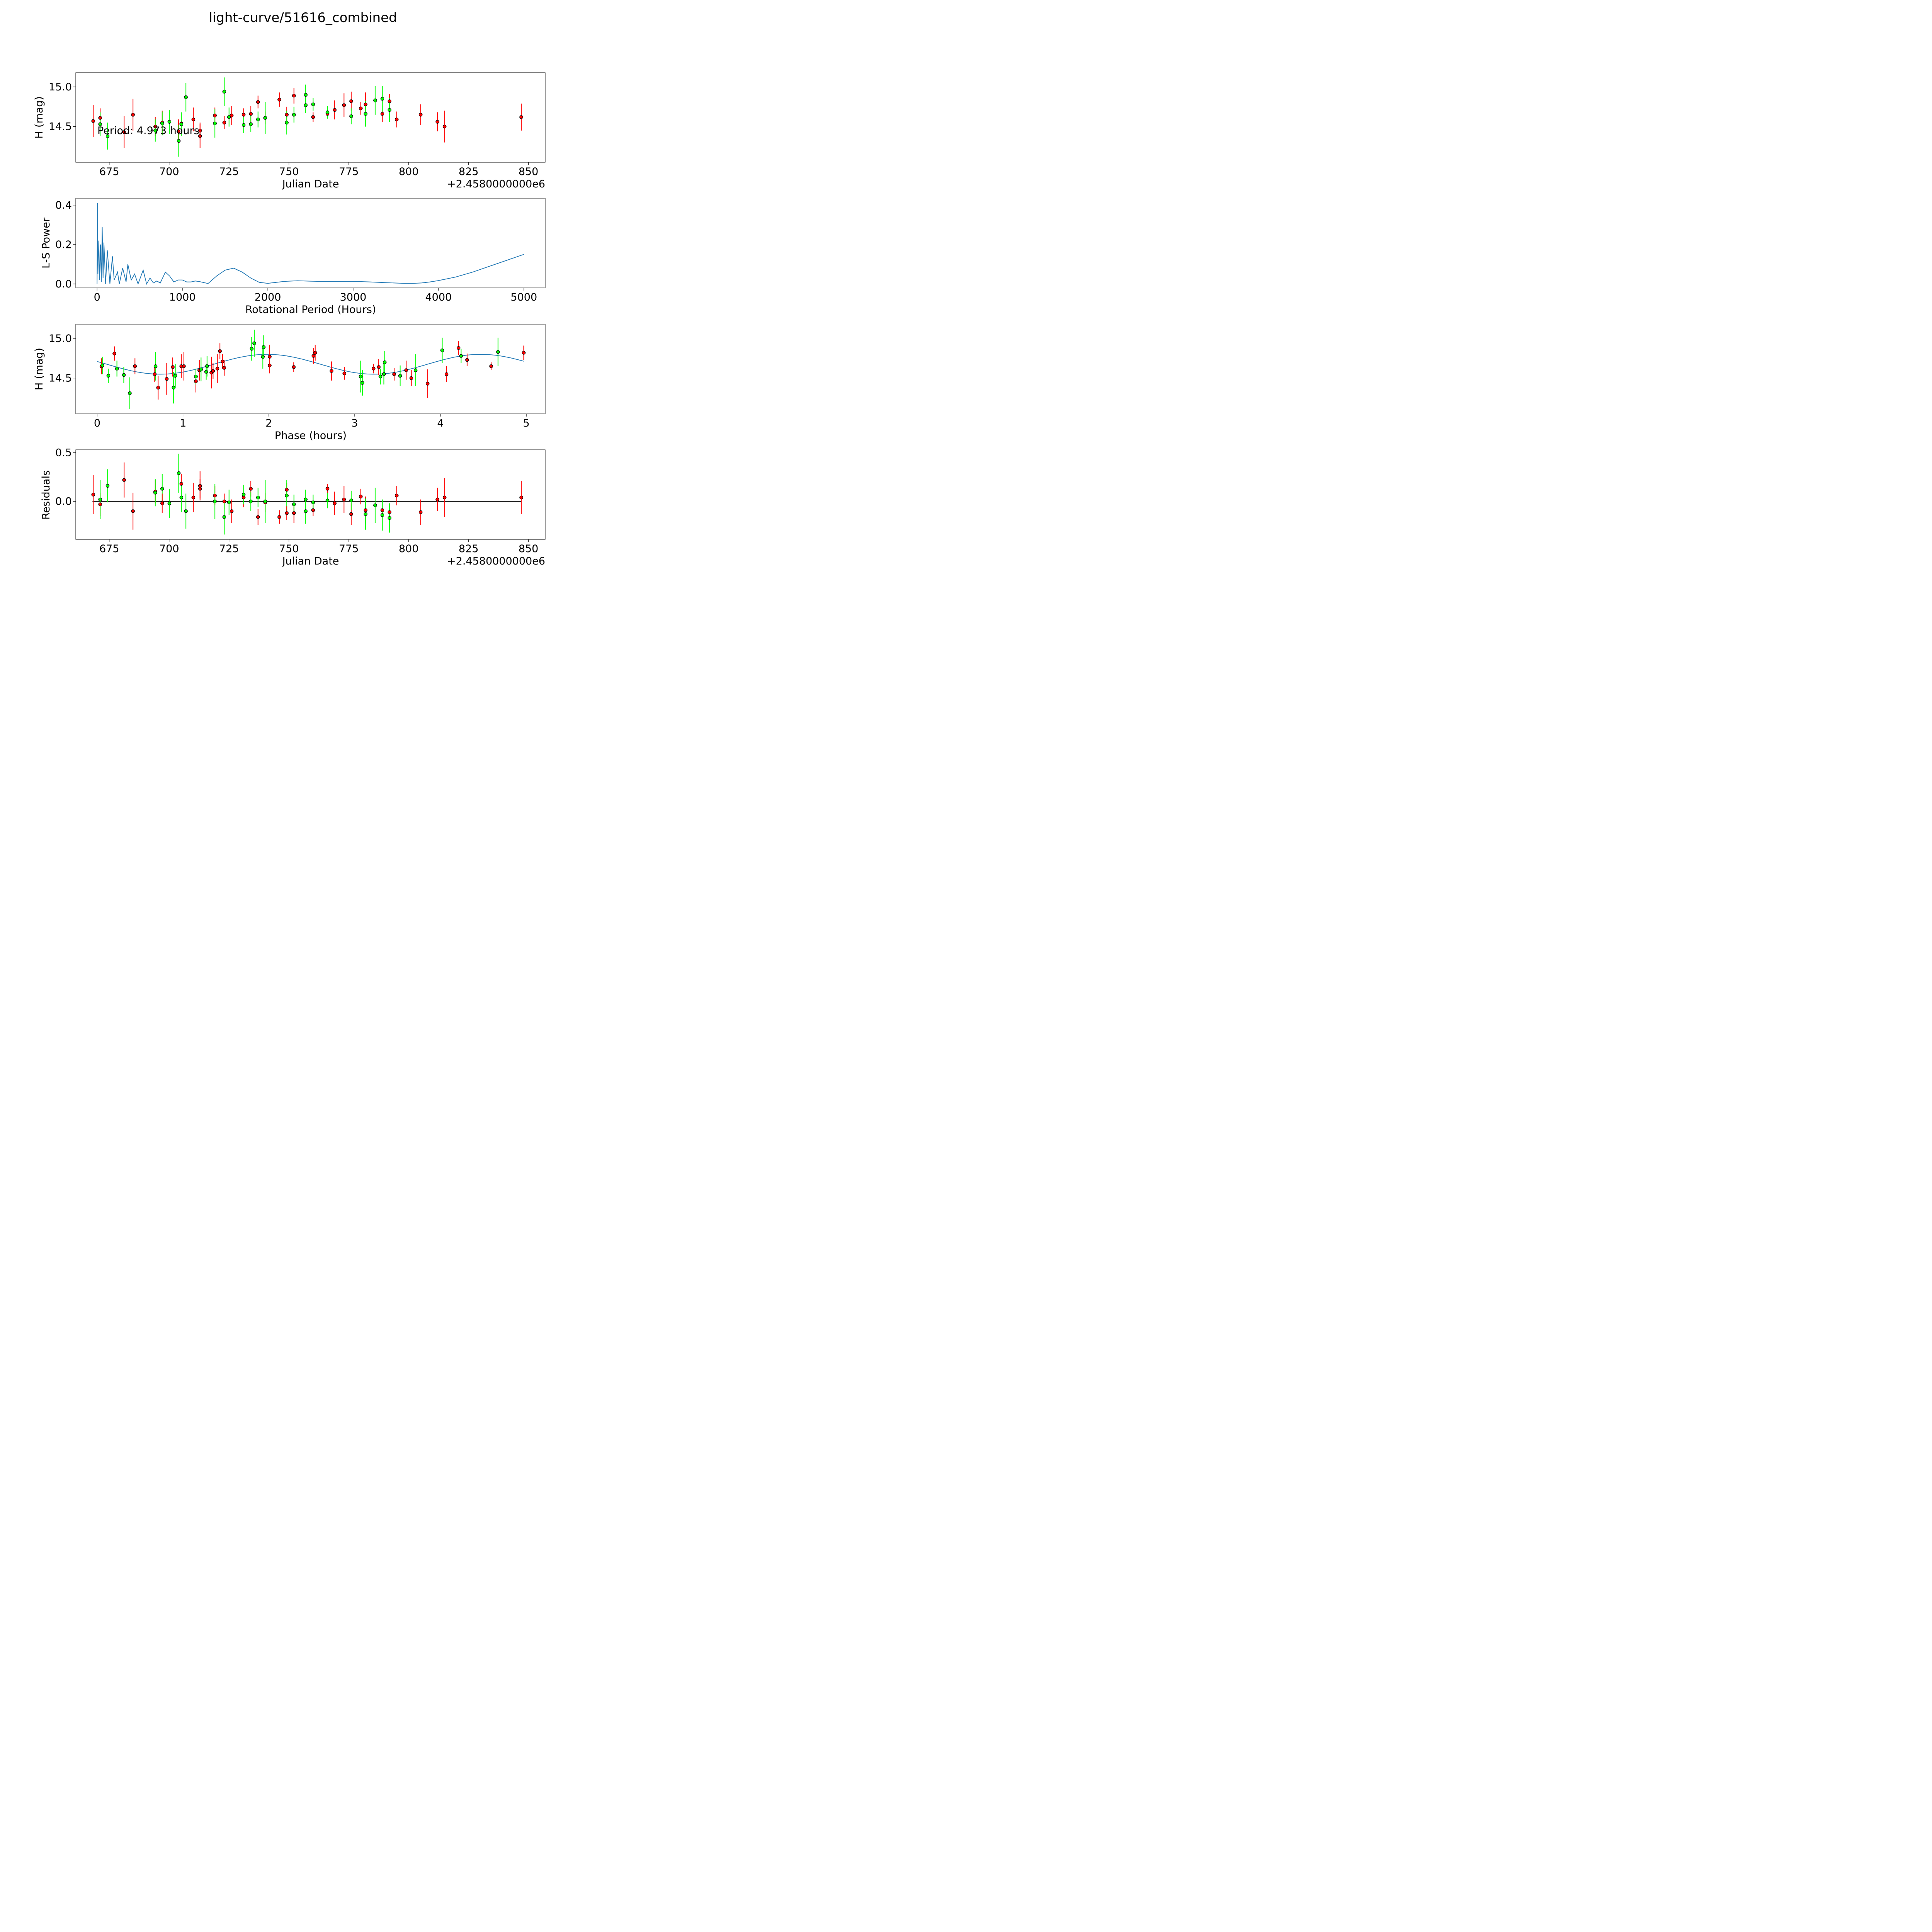 The width and height of the screenshot is (1932, 1932). Describe the element at coordinates (61, 339) in the screenshot. I see `phase-folded-ytick-label: 15.0` at that location.